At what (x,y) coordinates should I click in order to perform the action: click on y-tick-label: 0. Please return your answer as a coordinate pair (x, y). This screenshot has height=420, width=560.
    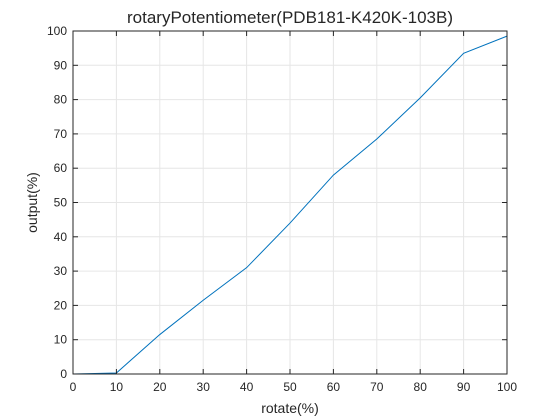
    Looking at the image, I should click on (63, 374).